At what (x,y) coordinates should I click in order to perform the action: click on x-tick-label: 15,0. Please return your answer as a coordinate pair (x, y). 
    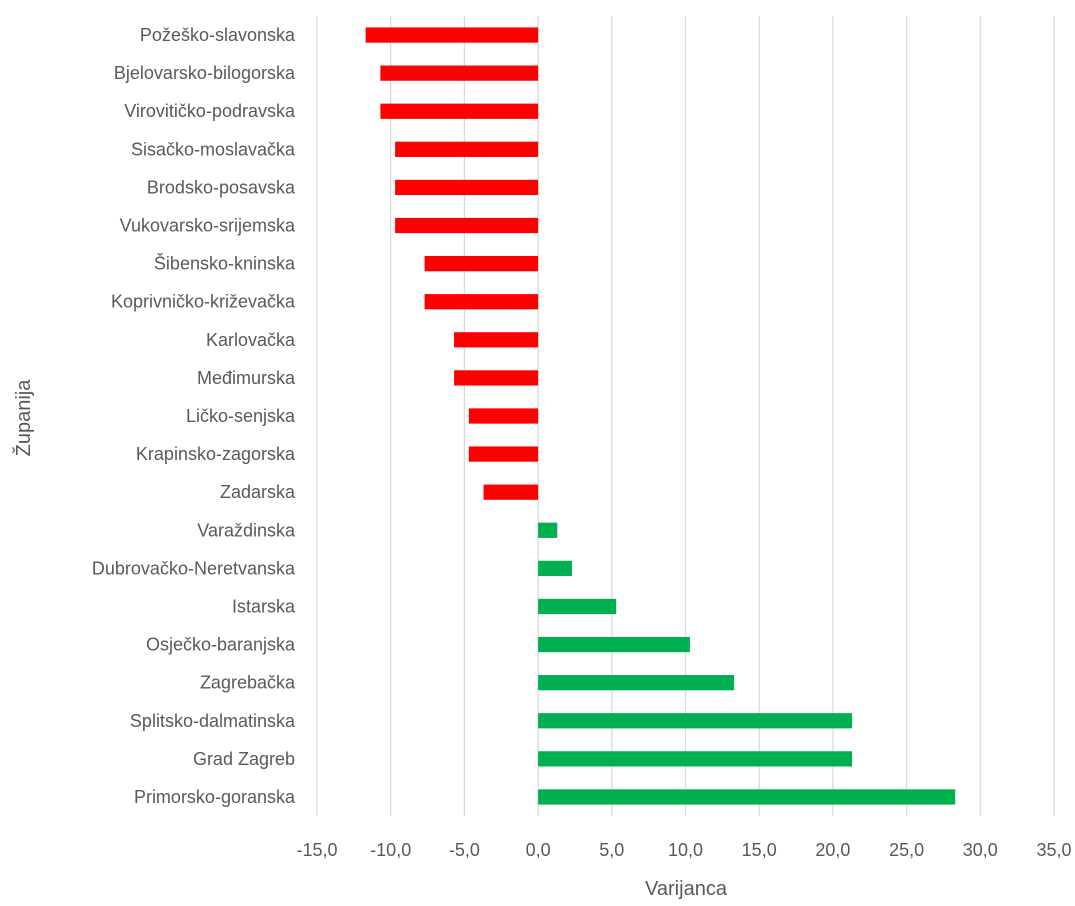
    Looking at the image, I should click on (759, 850).